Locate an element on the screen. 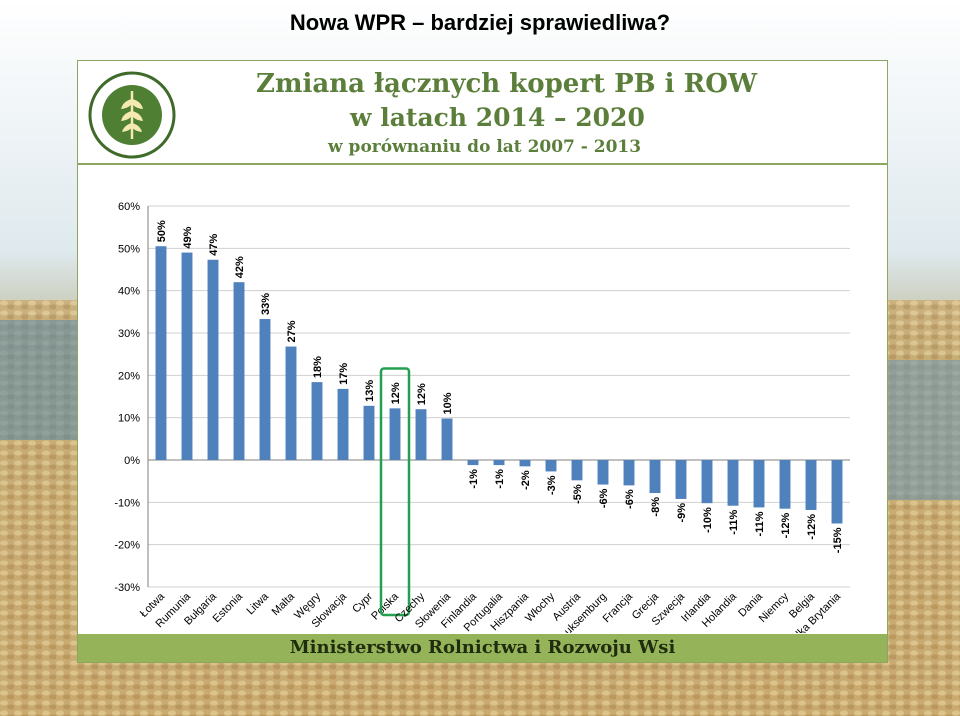 This screenshot has width=960, height=716. bar-cypr is located at coordinates (369, 432).